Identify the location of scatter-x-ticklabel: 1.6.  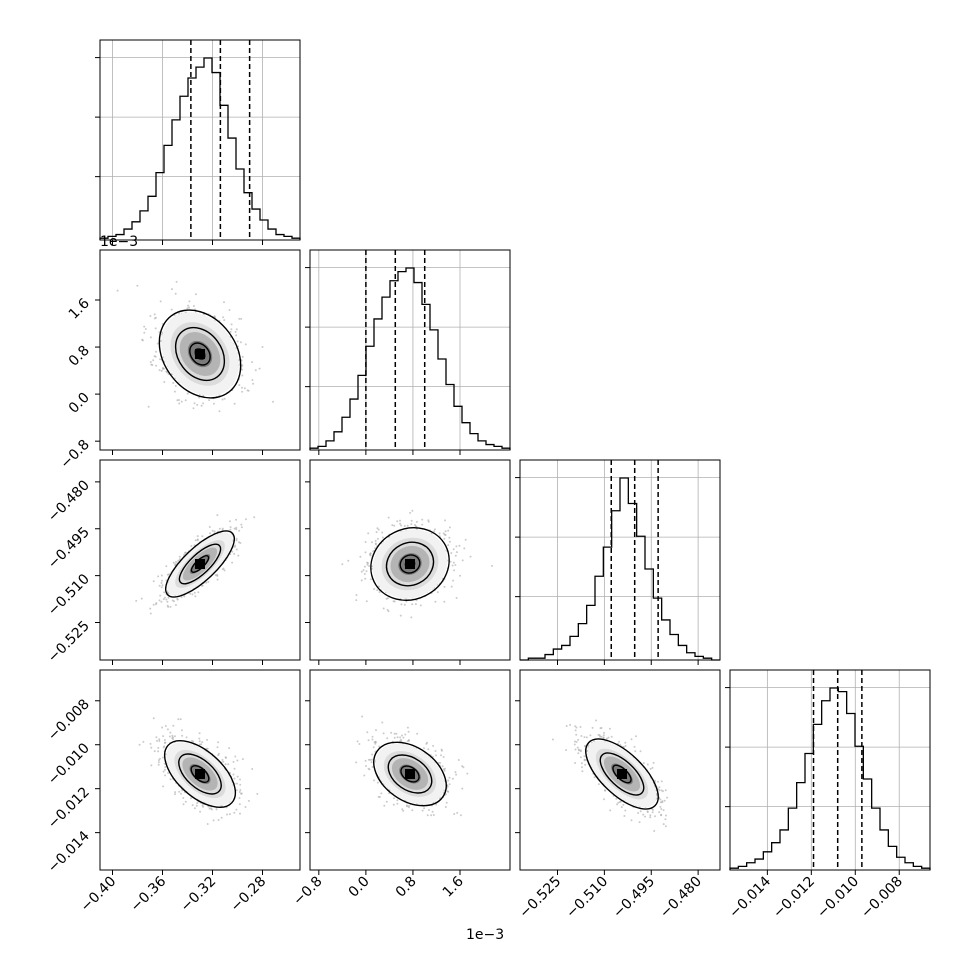
(453, 886).